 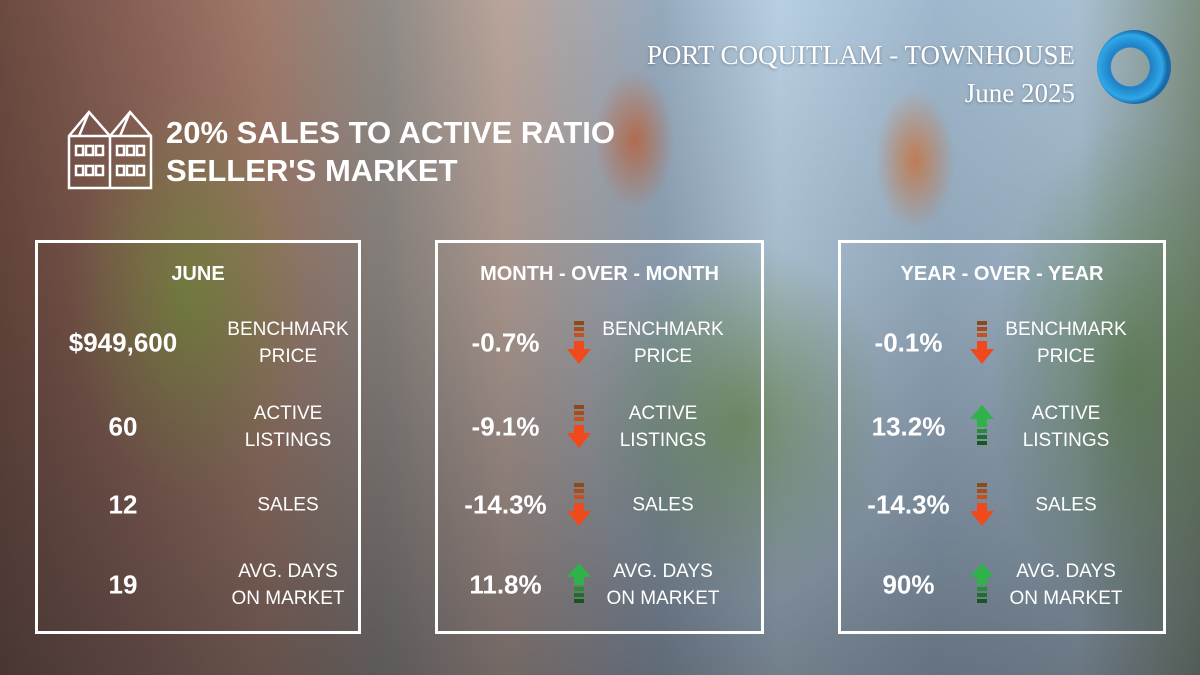 What do you see at coordinates (198, 505) in the screenshot?
I see `metric-row: 12 SALES` at bounding box center [198, 505].